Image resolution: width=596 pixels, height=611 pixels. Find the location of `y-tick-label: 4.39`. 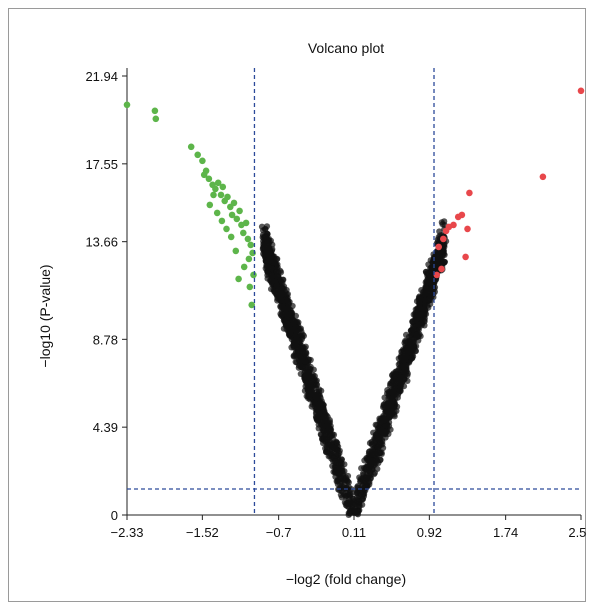

y-tick-label: 4.39 is located at coordinates (105, 427).